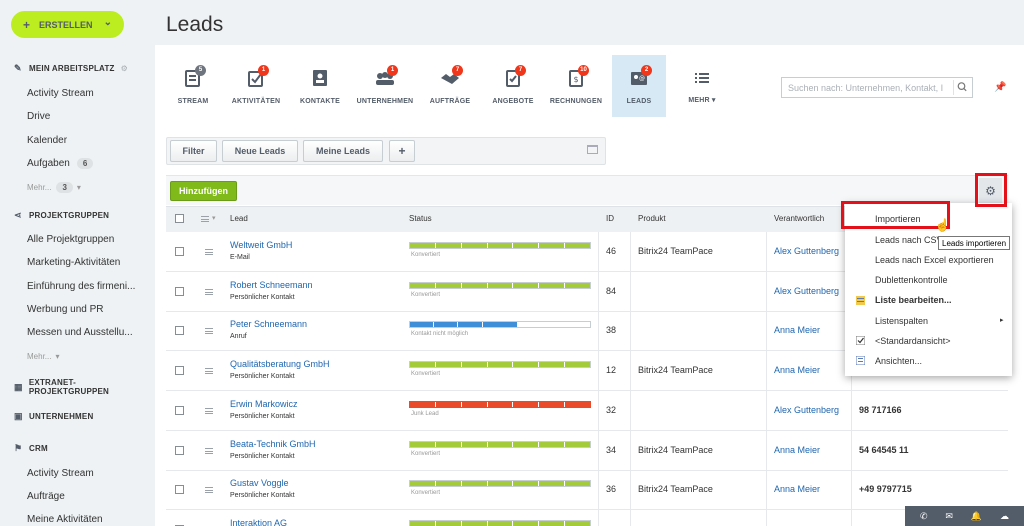 This screenshot has width=1024, height=526. I want to click on new-leads-filter-button: Neue Leads, so click(260, 151).